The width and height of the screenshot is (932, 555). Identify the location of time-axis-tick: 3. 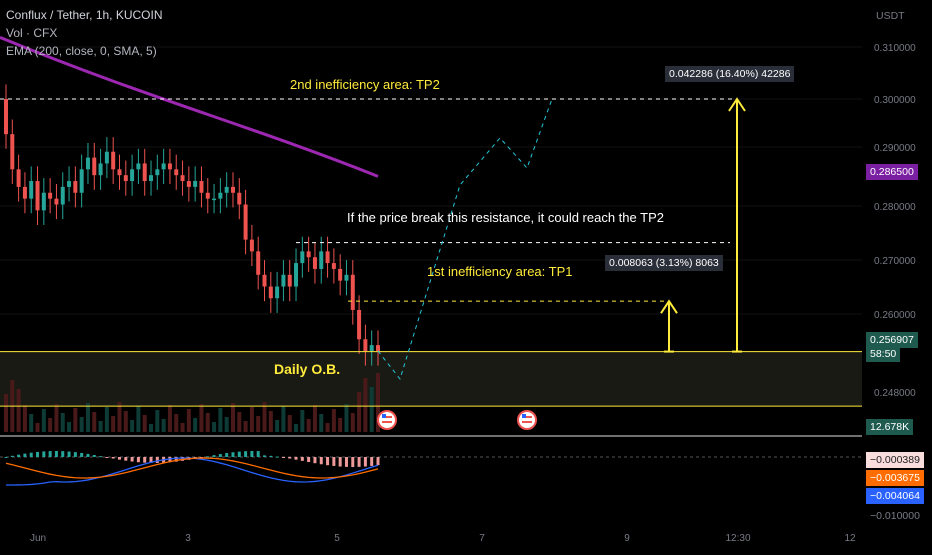
(188, 538).